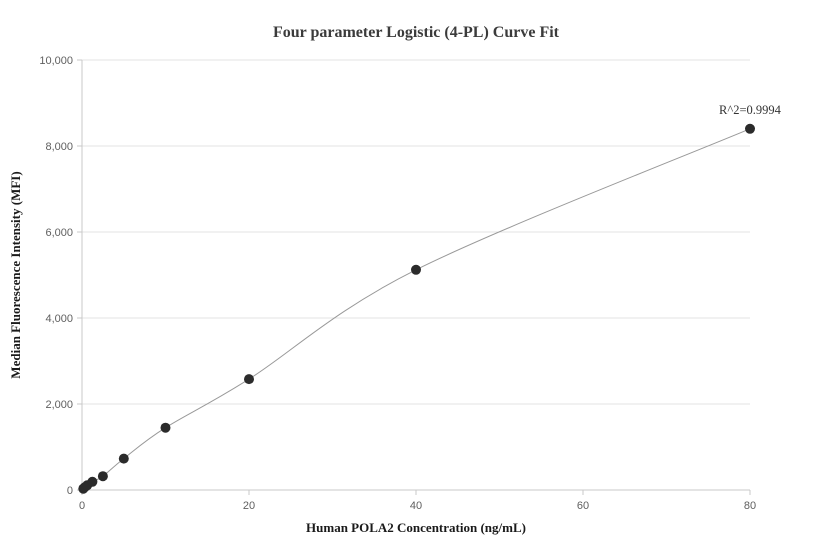 The width and height of the screenshot is (832, 560). Describe the element at coordinates (59, 319) in the screenshot. I see `y-tick-label: 4,000` at that location.